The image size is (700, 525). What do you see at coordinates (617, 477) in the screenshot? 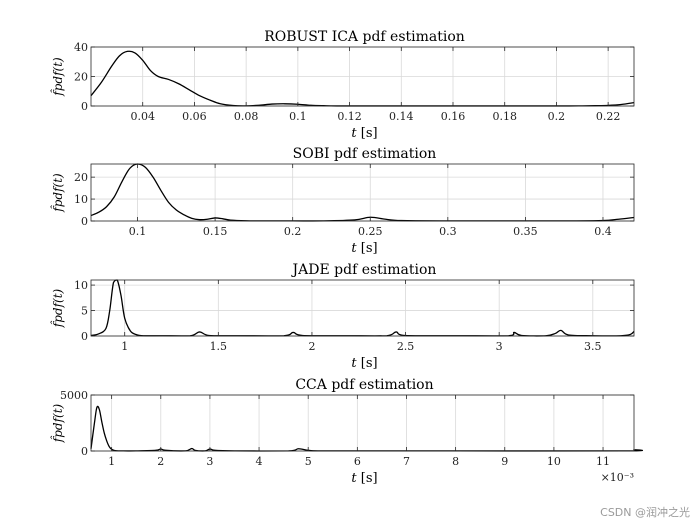
I see `x-axis-exponent: ×10⁻³` at bounding box center [617, 477].